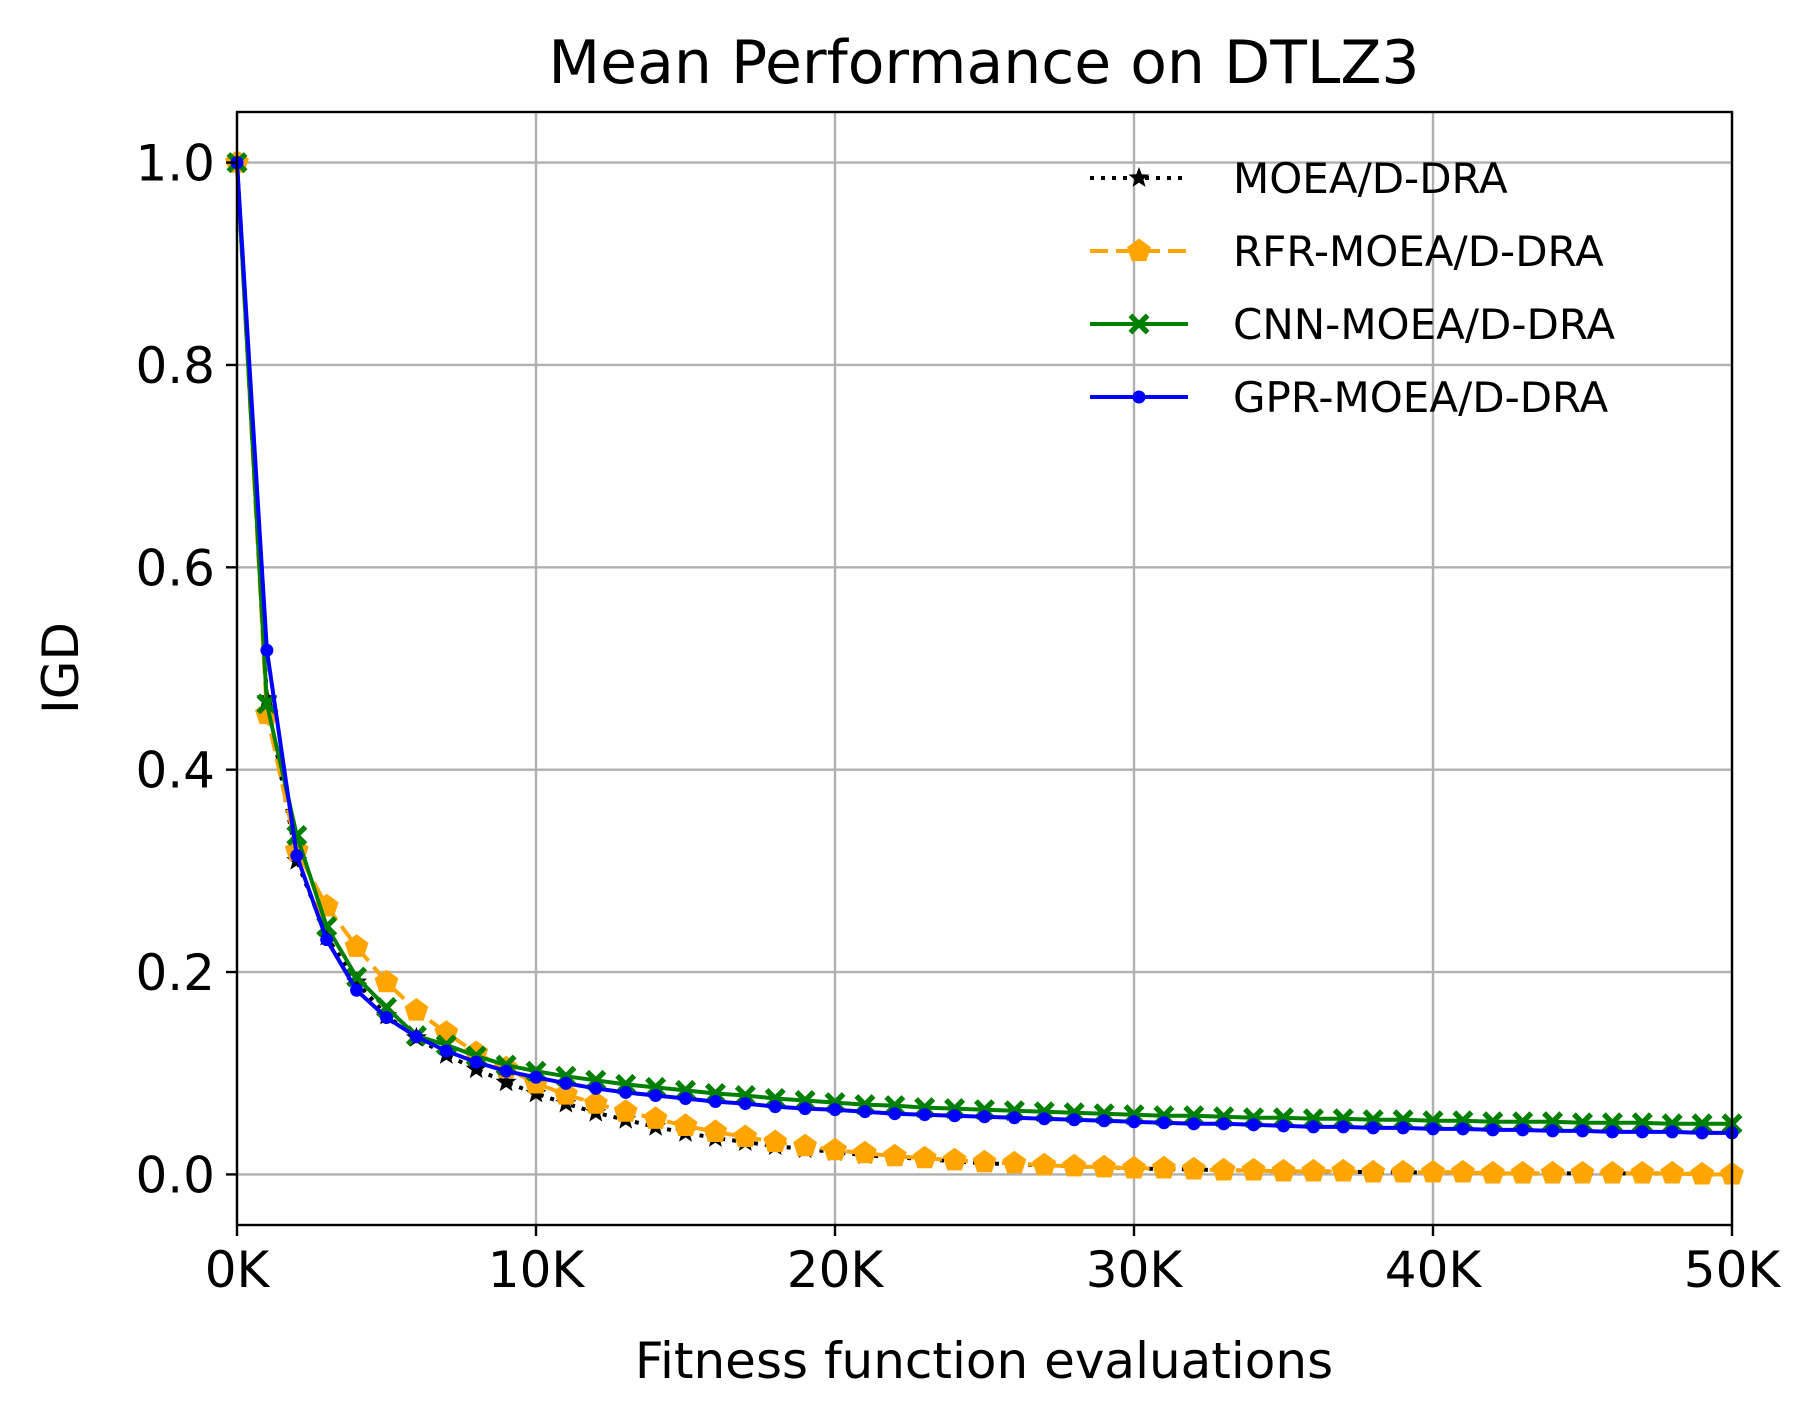  What do you see at coordinates (1424, 324) in the screenshot?
I see `legend-label: CNN-MOEA/D-DRA` at bounding box center [1424, 324].